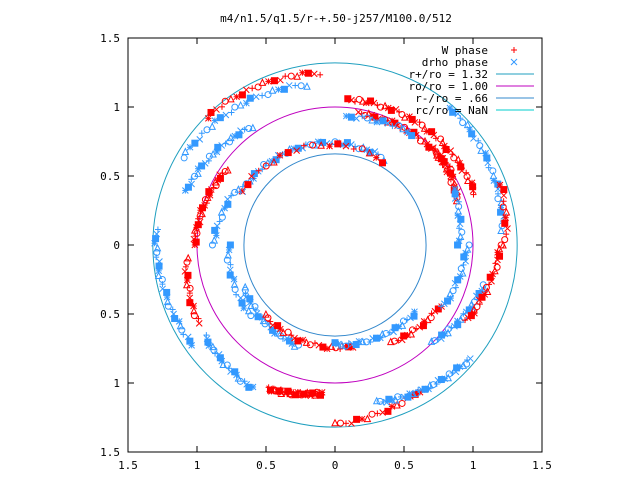  I want to click on legend-label: drho phase, so click(455, 62).